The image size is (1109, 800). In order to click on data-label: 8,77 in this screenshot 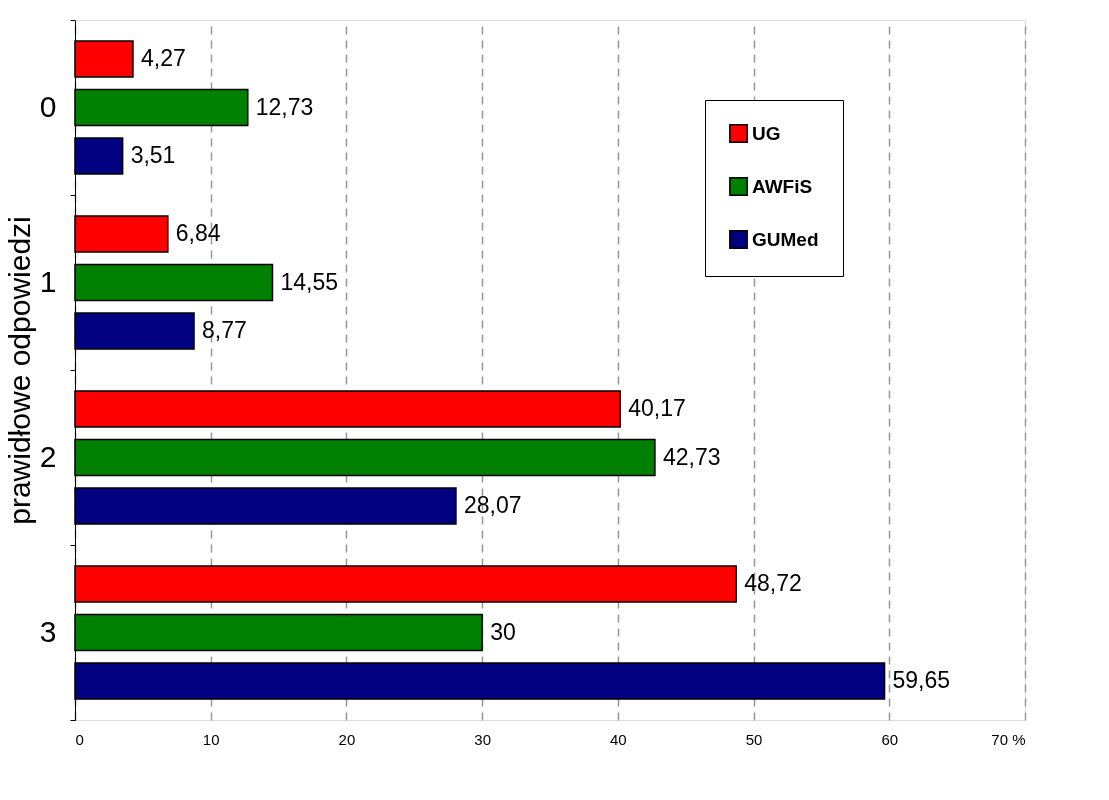, I will do `click(224, 330)`.